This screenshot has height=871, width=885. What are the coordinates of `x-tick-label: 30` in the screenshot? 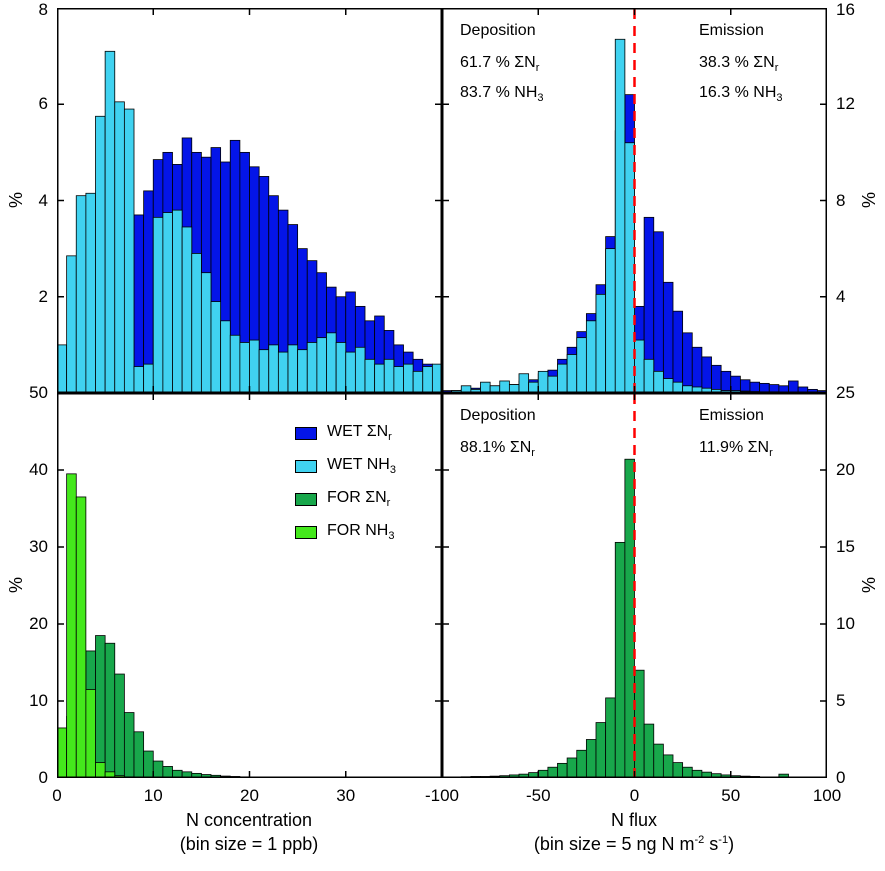 It's located at (346, 795).